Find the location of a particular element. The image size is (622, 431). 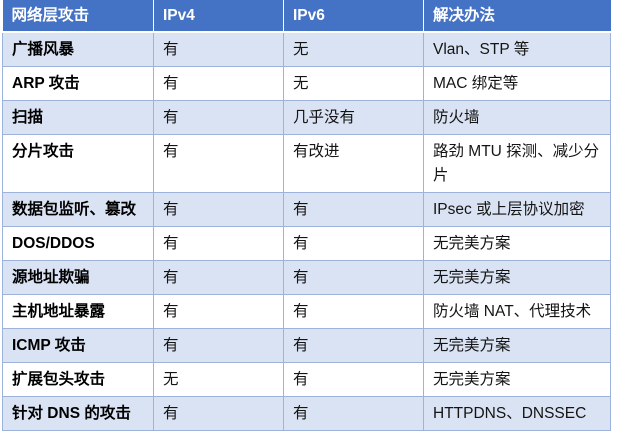

table-row: 分片攻击有有改进 路劲 MTU 探测、减少分片 is located at coordinates (306, 163).